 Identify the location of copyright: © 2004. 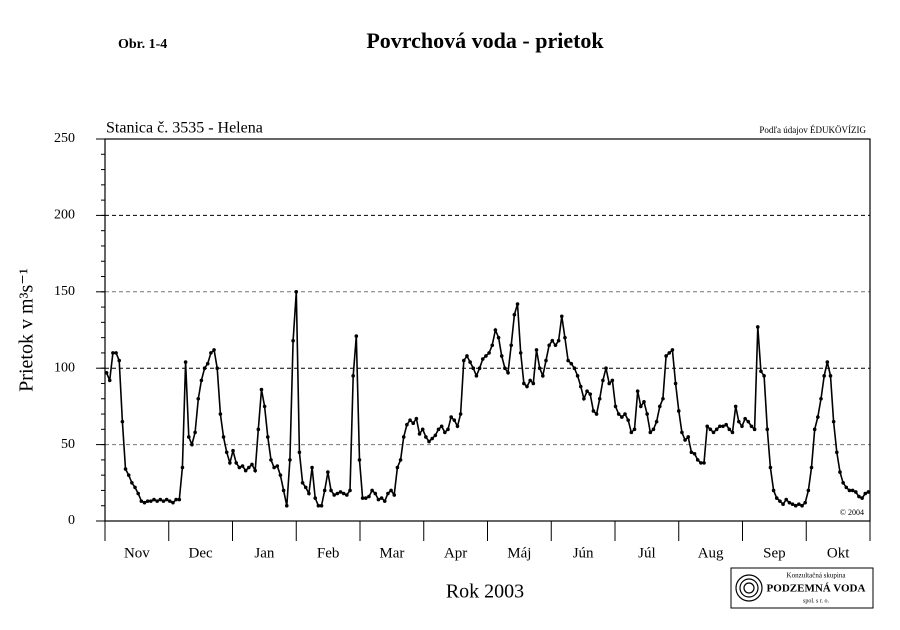
(852, 512).